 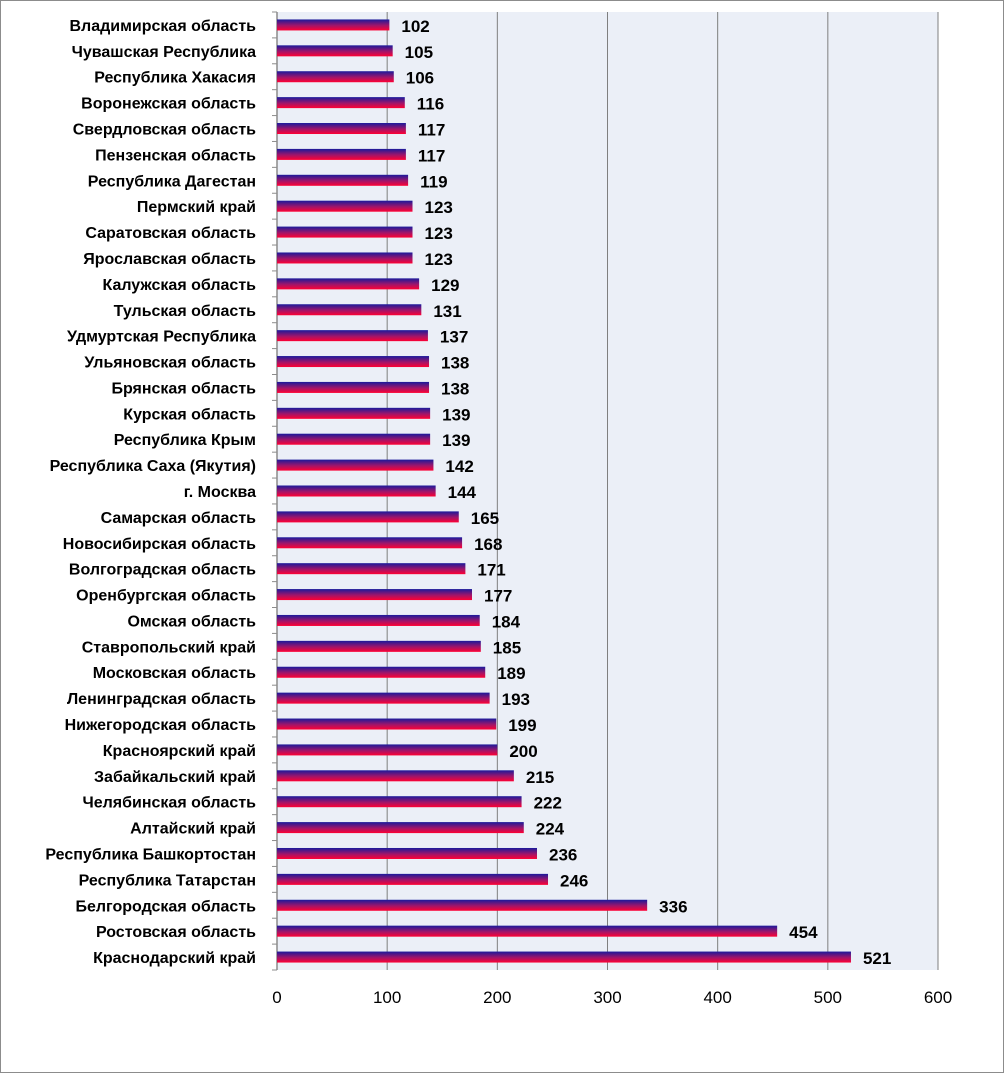 I want to click on category-label: Ульяновская область, so click(x=170, y=363).